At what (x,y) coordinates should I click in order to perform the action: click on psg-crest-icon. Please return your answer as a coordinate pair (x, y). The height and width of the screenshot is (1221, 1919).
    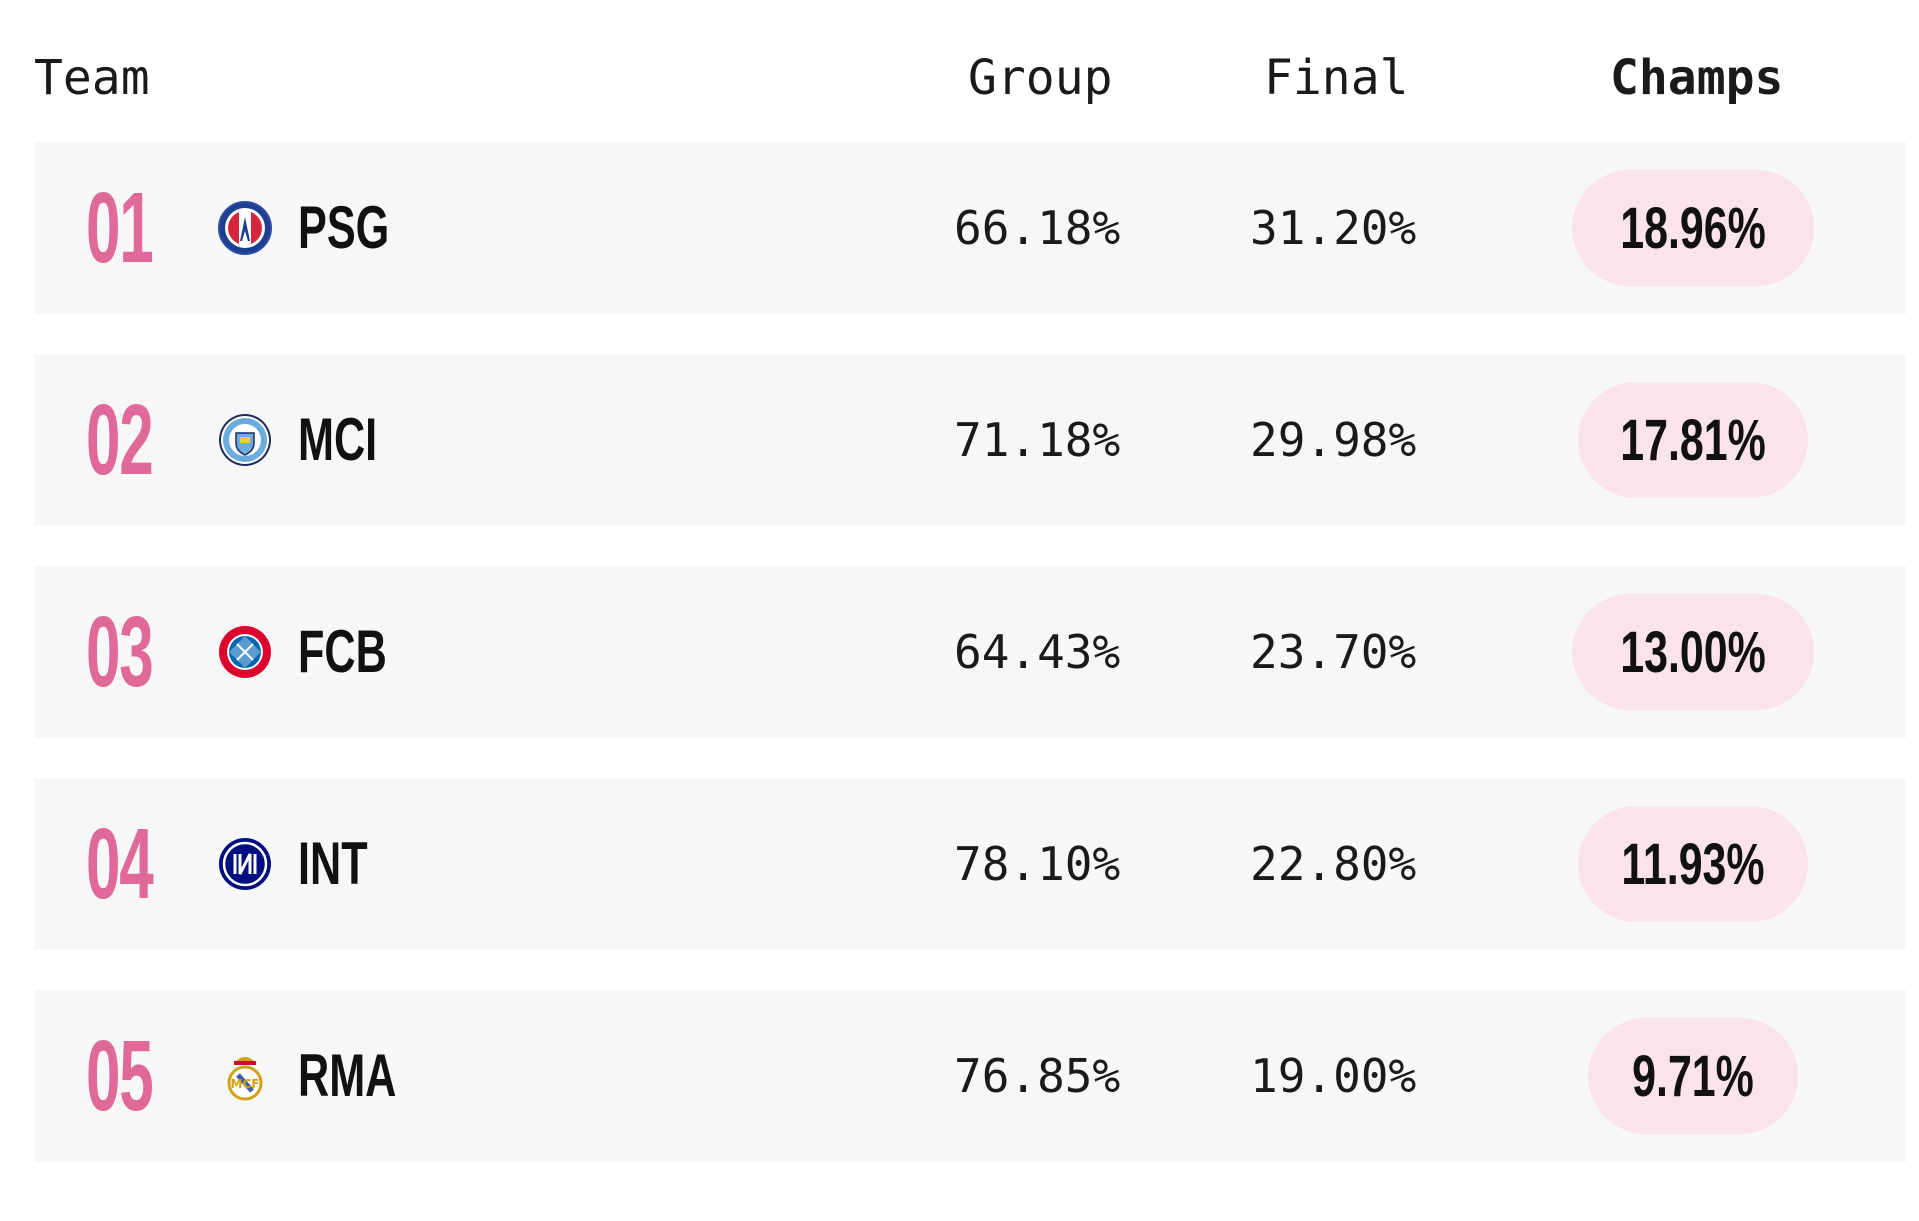
    Looking at the image, I should click on (245, 228).